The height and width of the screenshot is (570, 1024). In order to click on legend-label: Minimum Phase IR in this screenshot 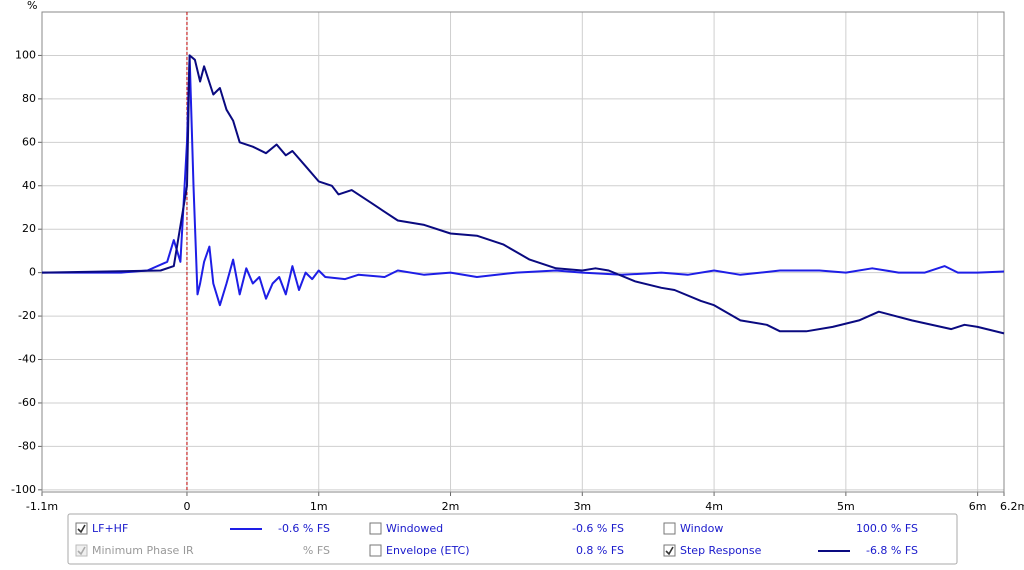, I will do `click(143, 550)`.